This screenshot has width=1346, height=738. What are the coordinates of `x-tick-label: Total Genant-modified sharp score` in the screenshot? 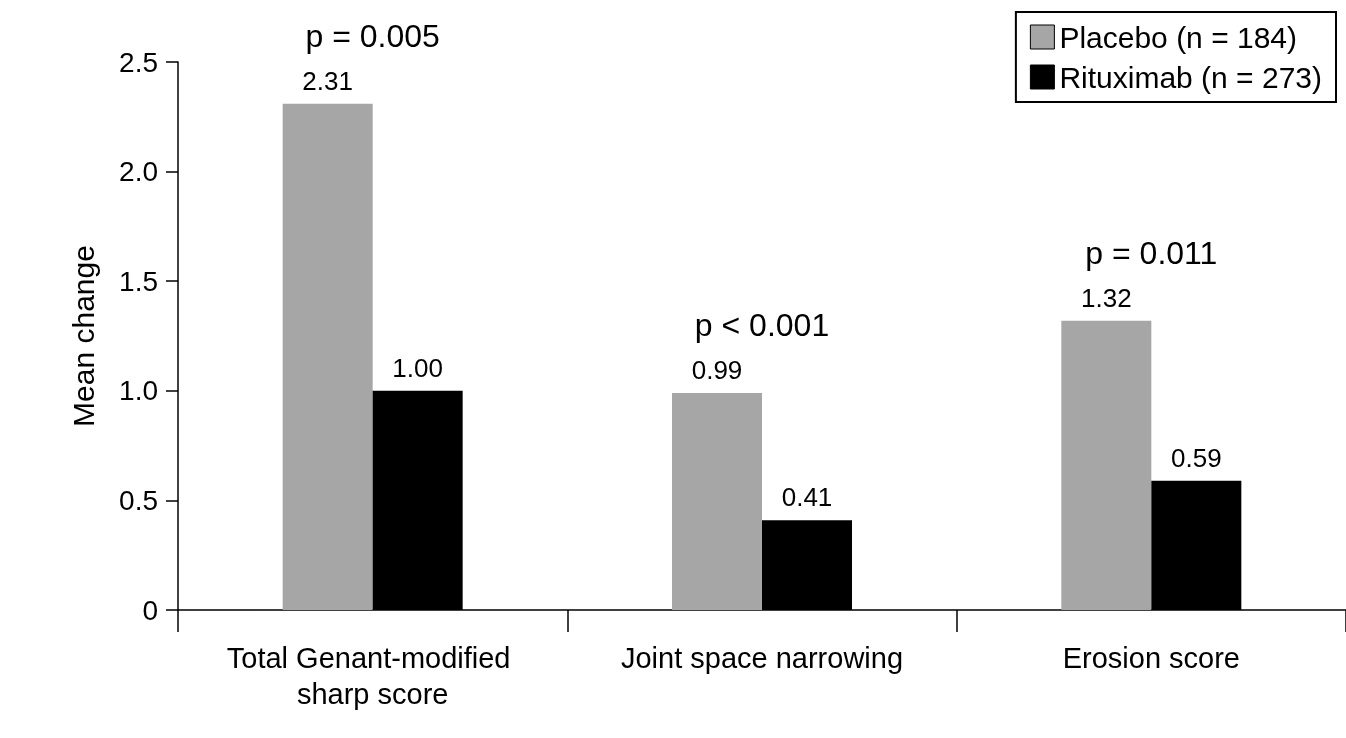 It's located at (372, 676).